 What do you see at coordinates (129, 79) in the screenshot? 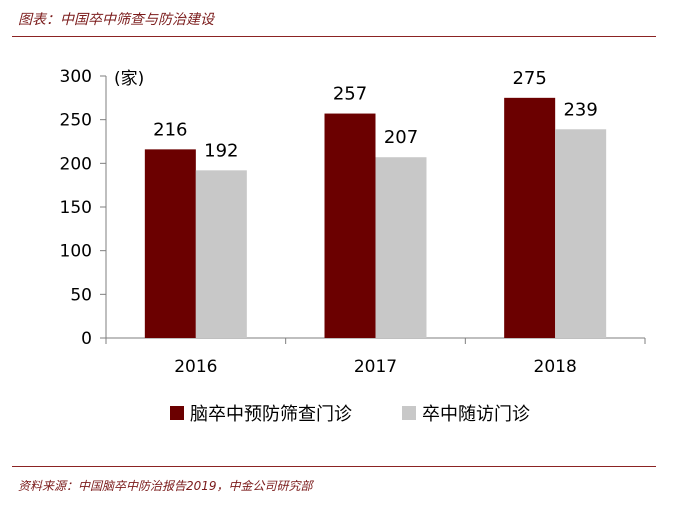
I see `y-unit-label: (家)` at bounding box center [129, 79].